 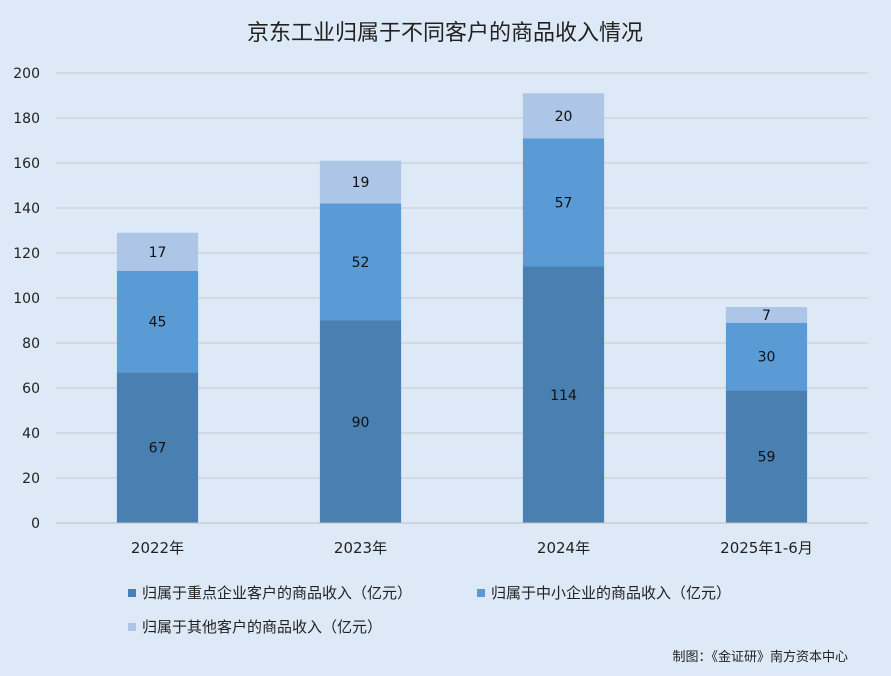 I want to click on y-tick-label: 0, so click(x=35, y=524).